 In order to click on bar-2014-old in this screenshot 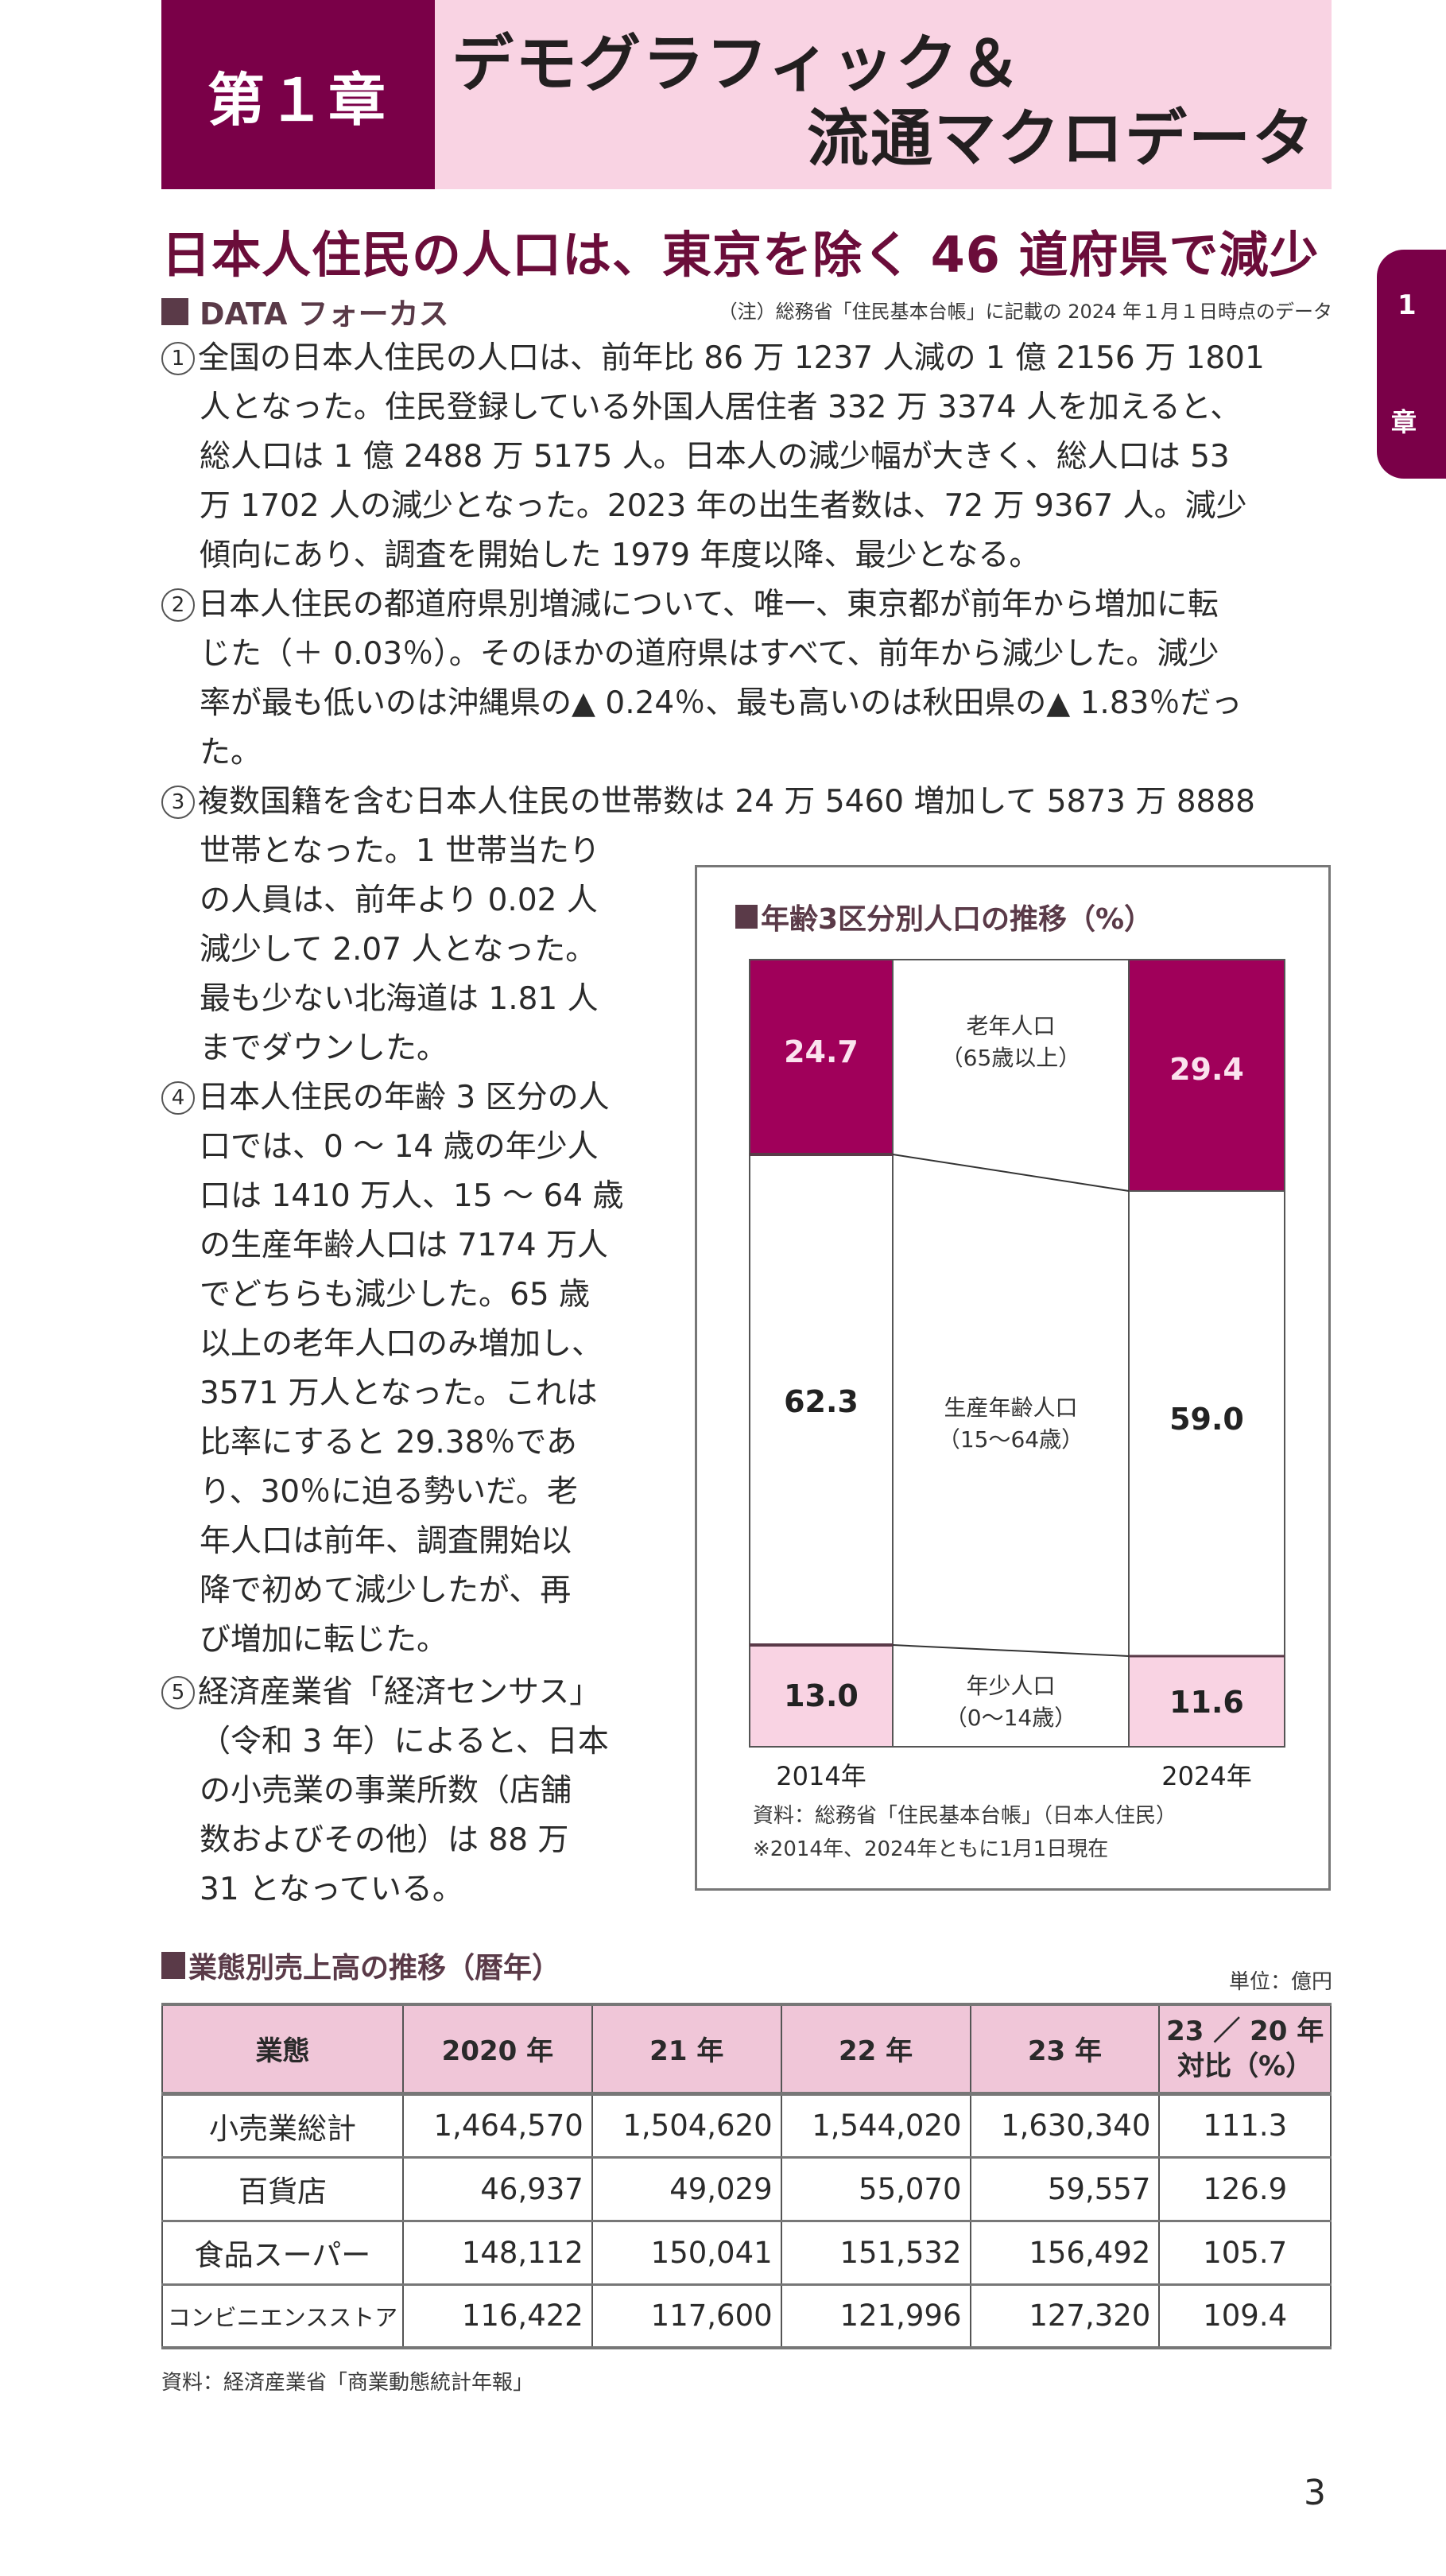, I will do `click(821, 1057)`.